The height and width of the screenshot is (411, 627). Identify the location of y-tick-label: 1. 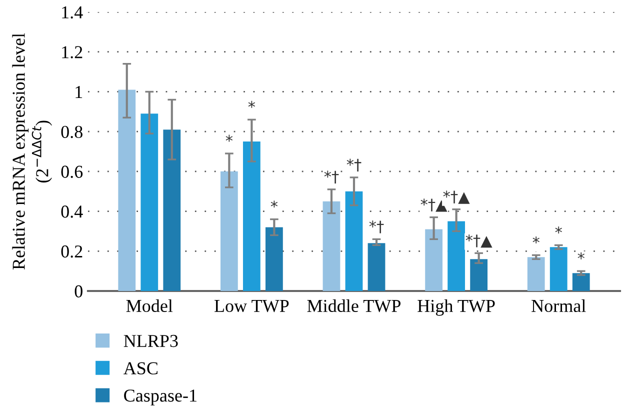
(79, 92).